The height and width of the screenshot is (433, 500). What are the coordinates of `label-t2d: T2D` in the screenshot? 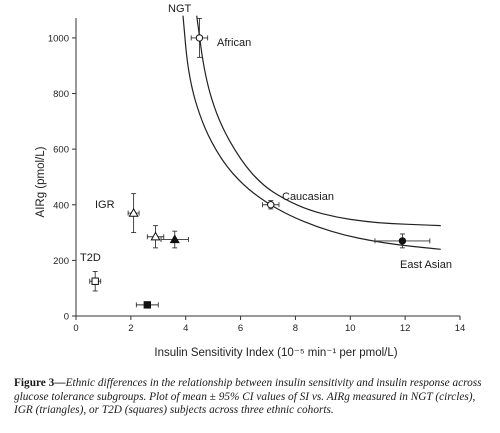 It's located at (90, 258).